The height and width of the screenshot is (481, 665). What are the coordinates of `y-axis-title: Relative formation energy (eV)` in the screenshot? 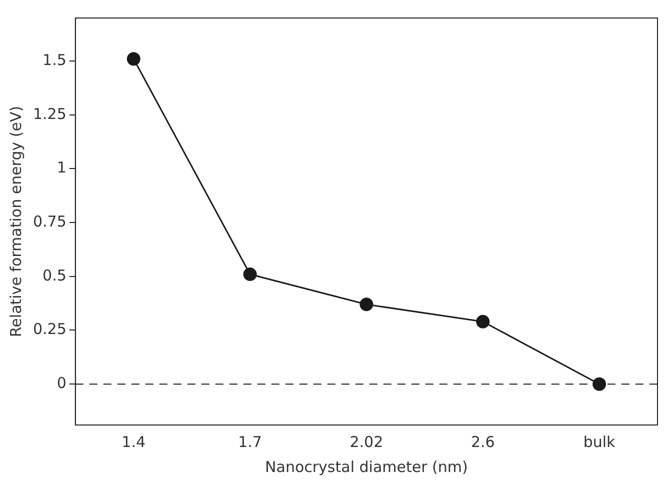 It's located at (15, 222).